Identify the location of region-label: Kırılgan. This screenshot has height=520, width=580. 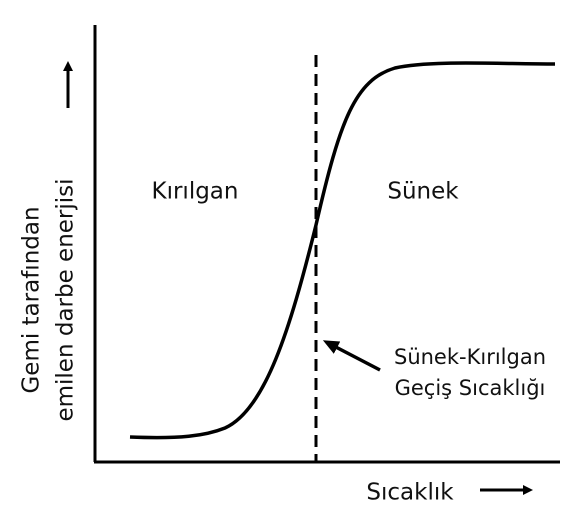
(195, 192).